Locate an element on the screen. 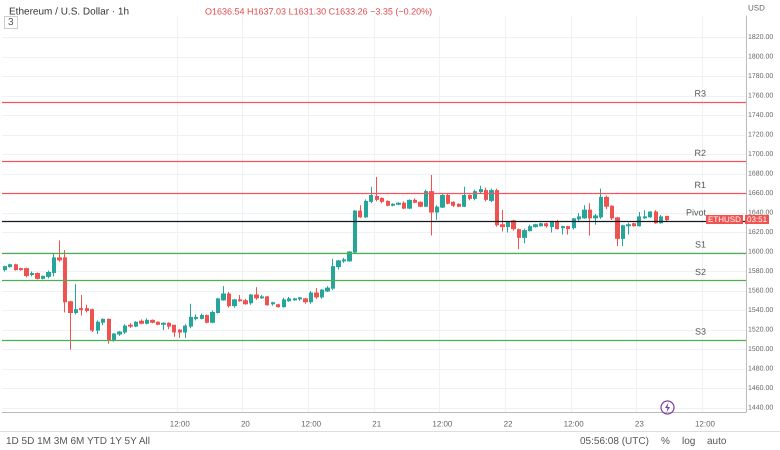  chart-title: Ethereum / U.S. Dollar · 1h is located at coordinates (69, 12).